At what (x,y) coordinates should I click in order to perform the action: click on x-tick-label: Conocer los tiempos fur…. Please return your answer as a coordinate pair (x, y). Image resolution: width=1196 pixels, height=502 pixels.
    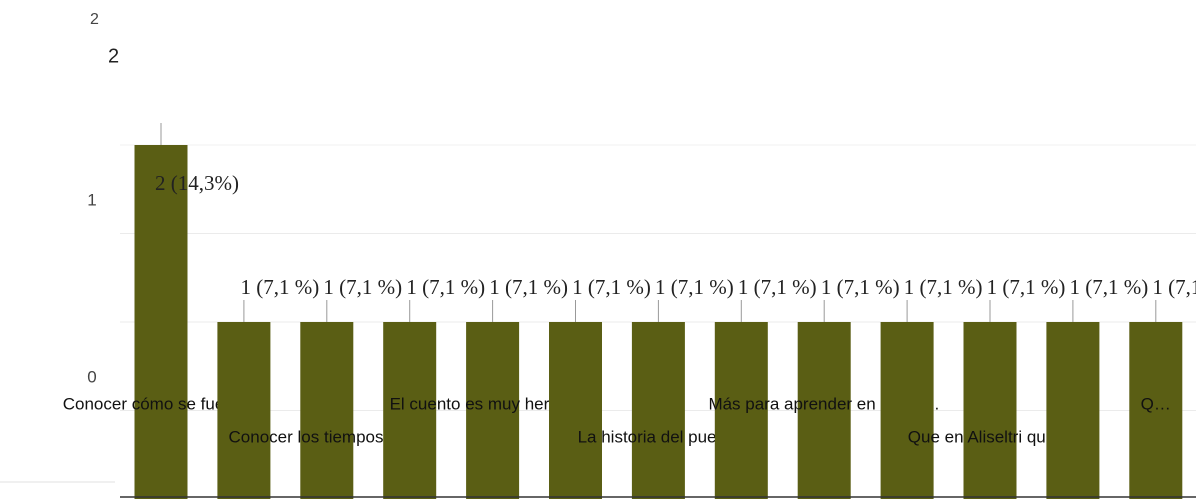
    Looking at the image, I should click on (327, 436).